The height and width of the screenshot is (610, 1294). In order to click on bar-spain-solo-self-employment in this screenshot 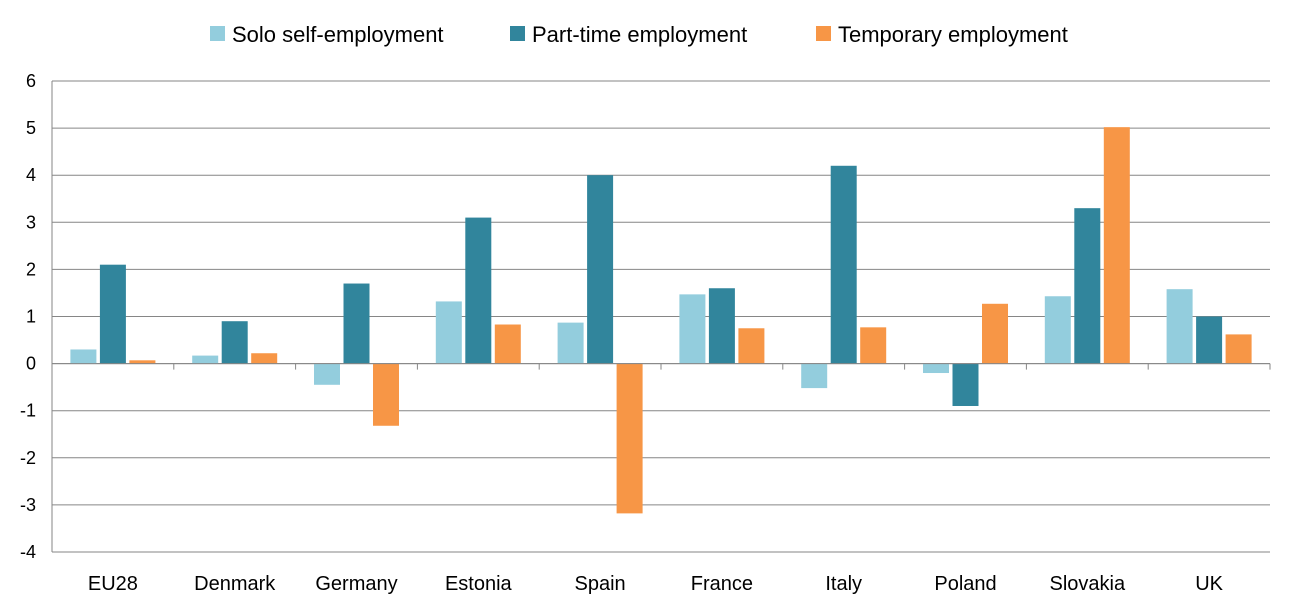, I will do `click(570, 343)`.